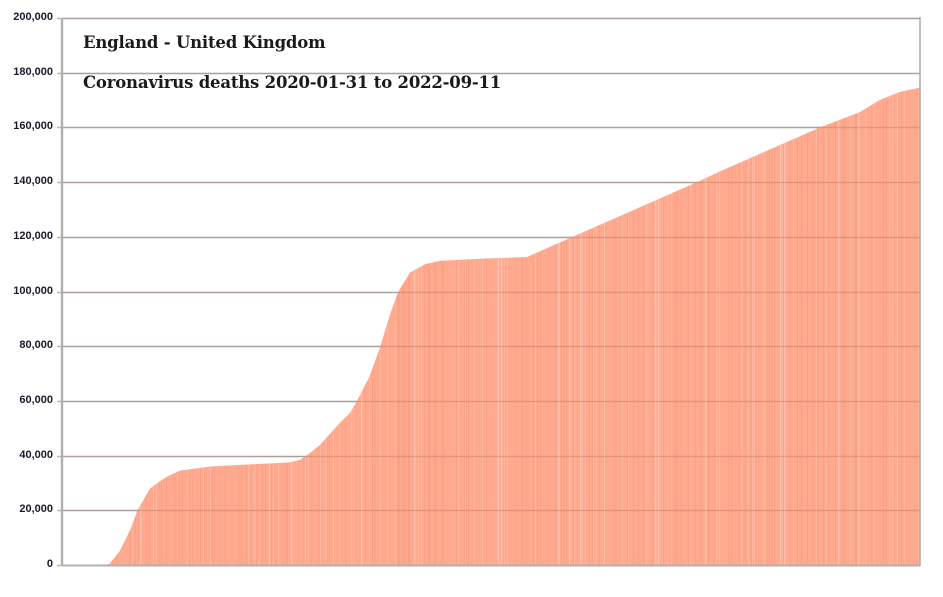 This screenshot has width=943, height=597. I want to click on y-tick-label: 160,000, so click(33, 126).